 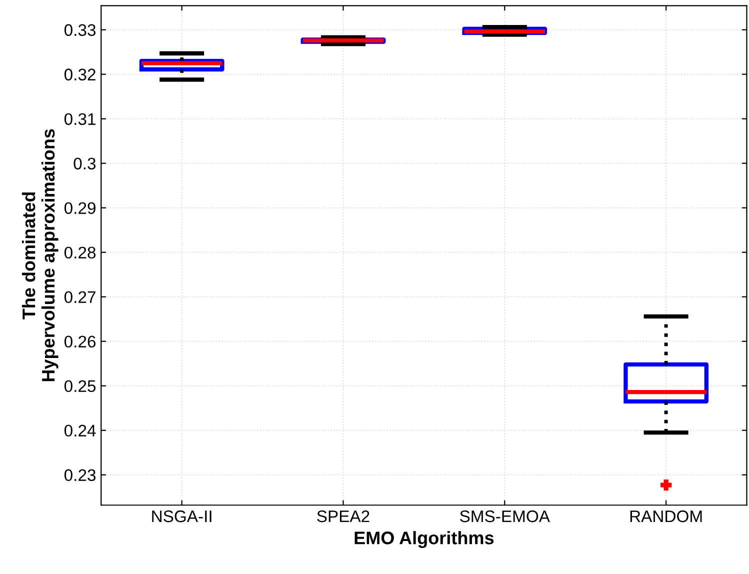 What do you see at coordinates (80, 74) in the screenshot?
I see `y-tick-label: 0.32` at bounding box center [80, 74].